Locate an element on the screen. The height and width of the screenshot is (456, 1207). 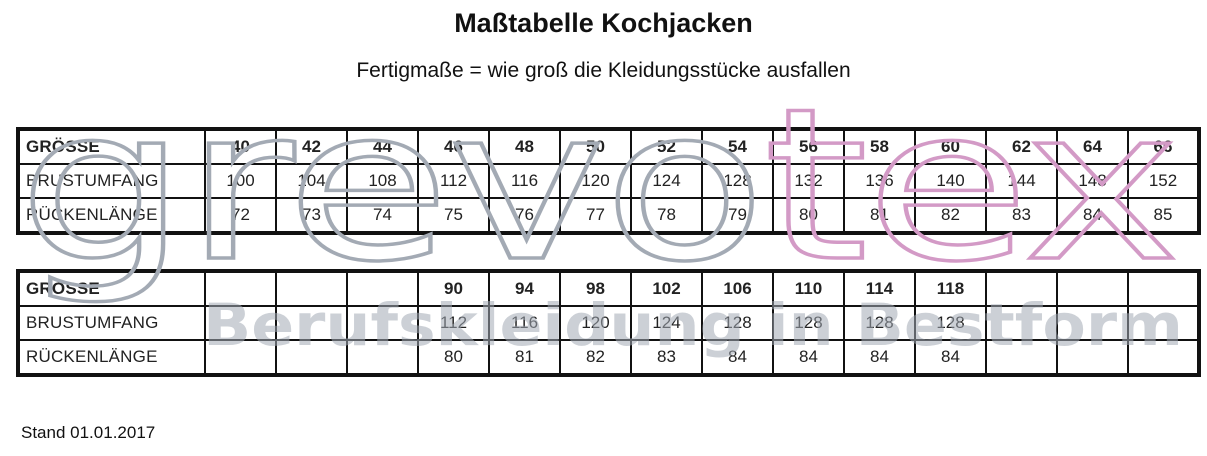
table-cell: 114 is located at coordinates (879, 288).